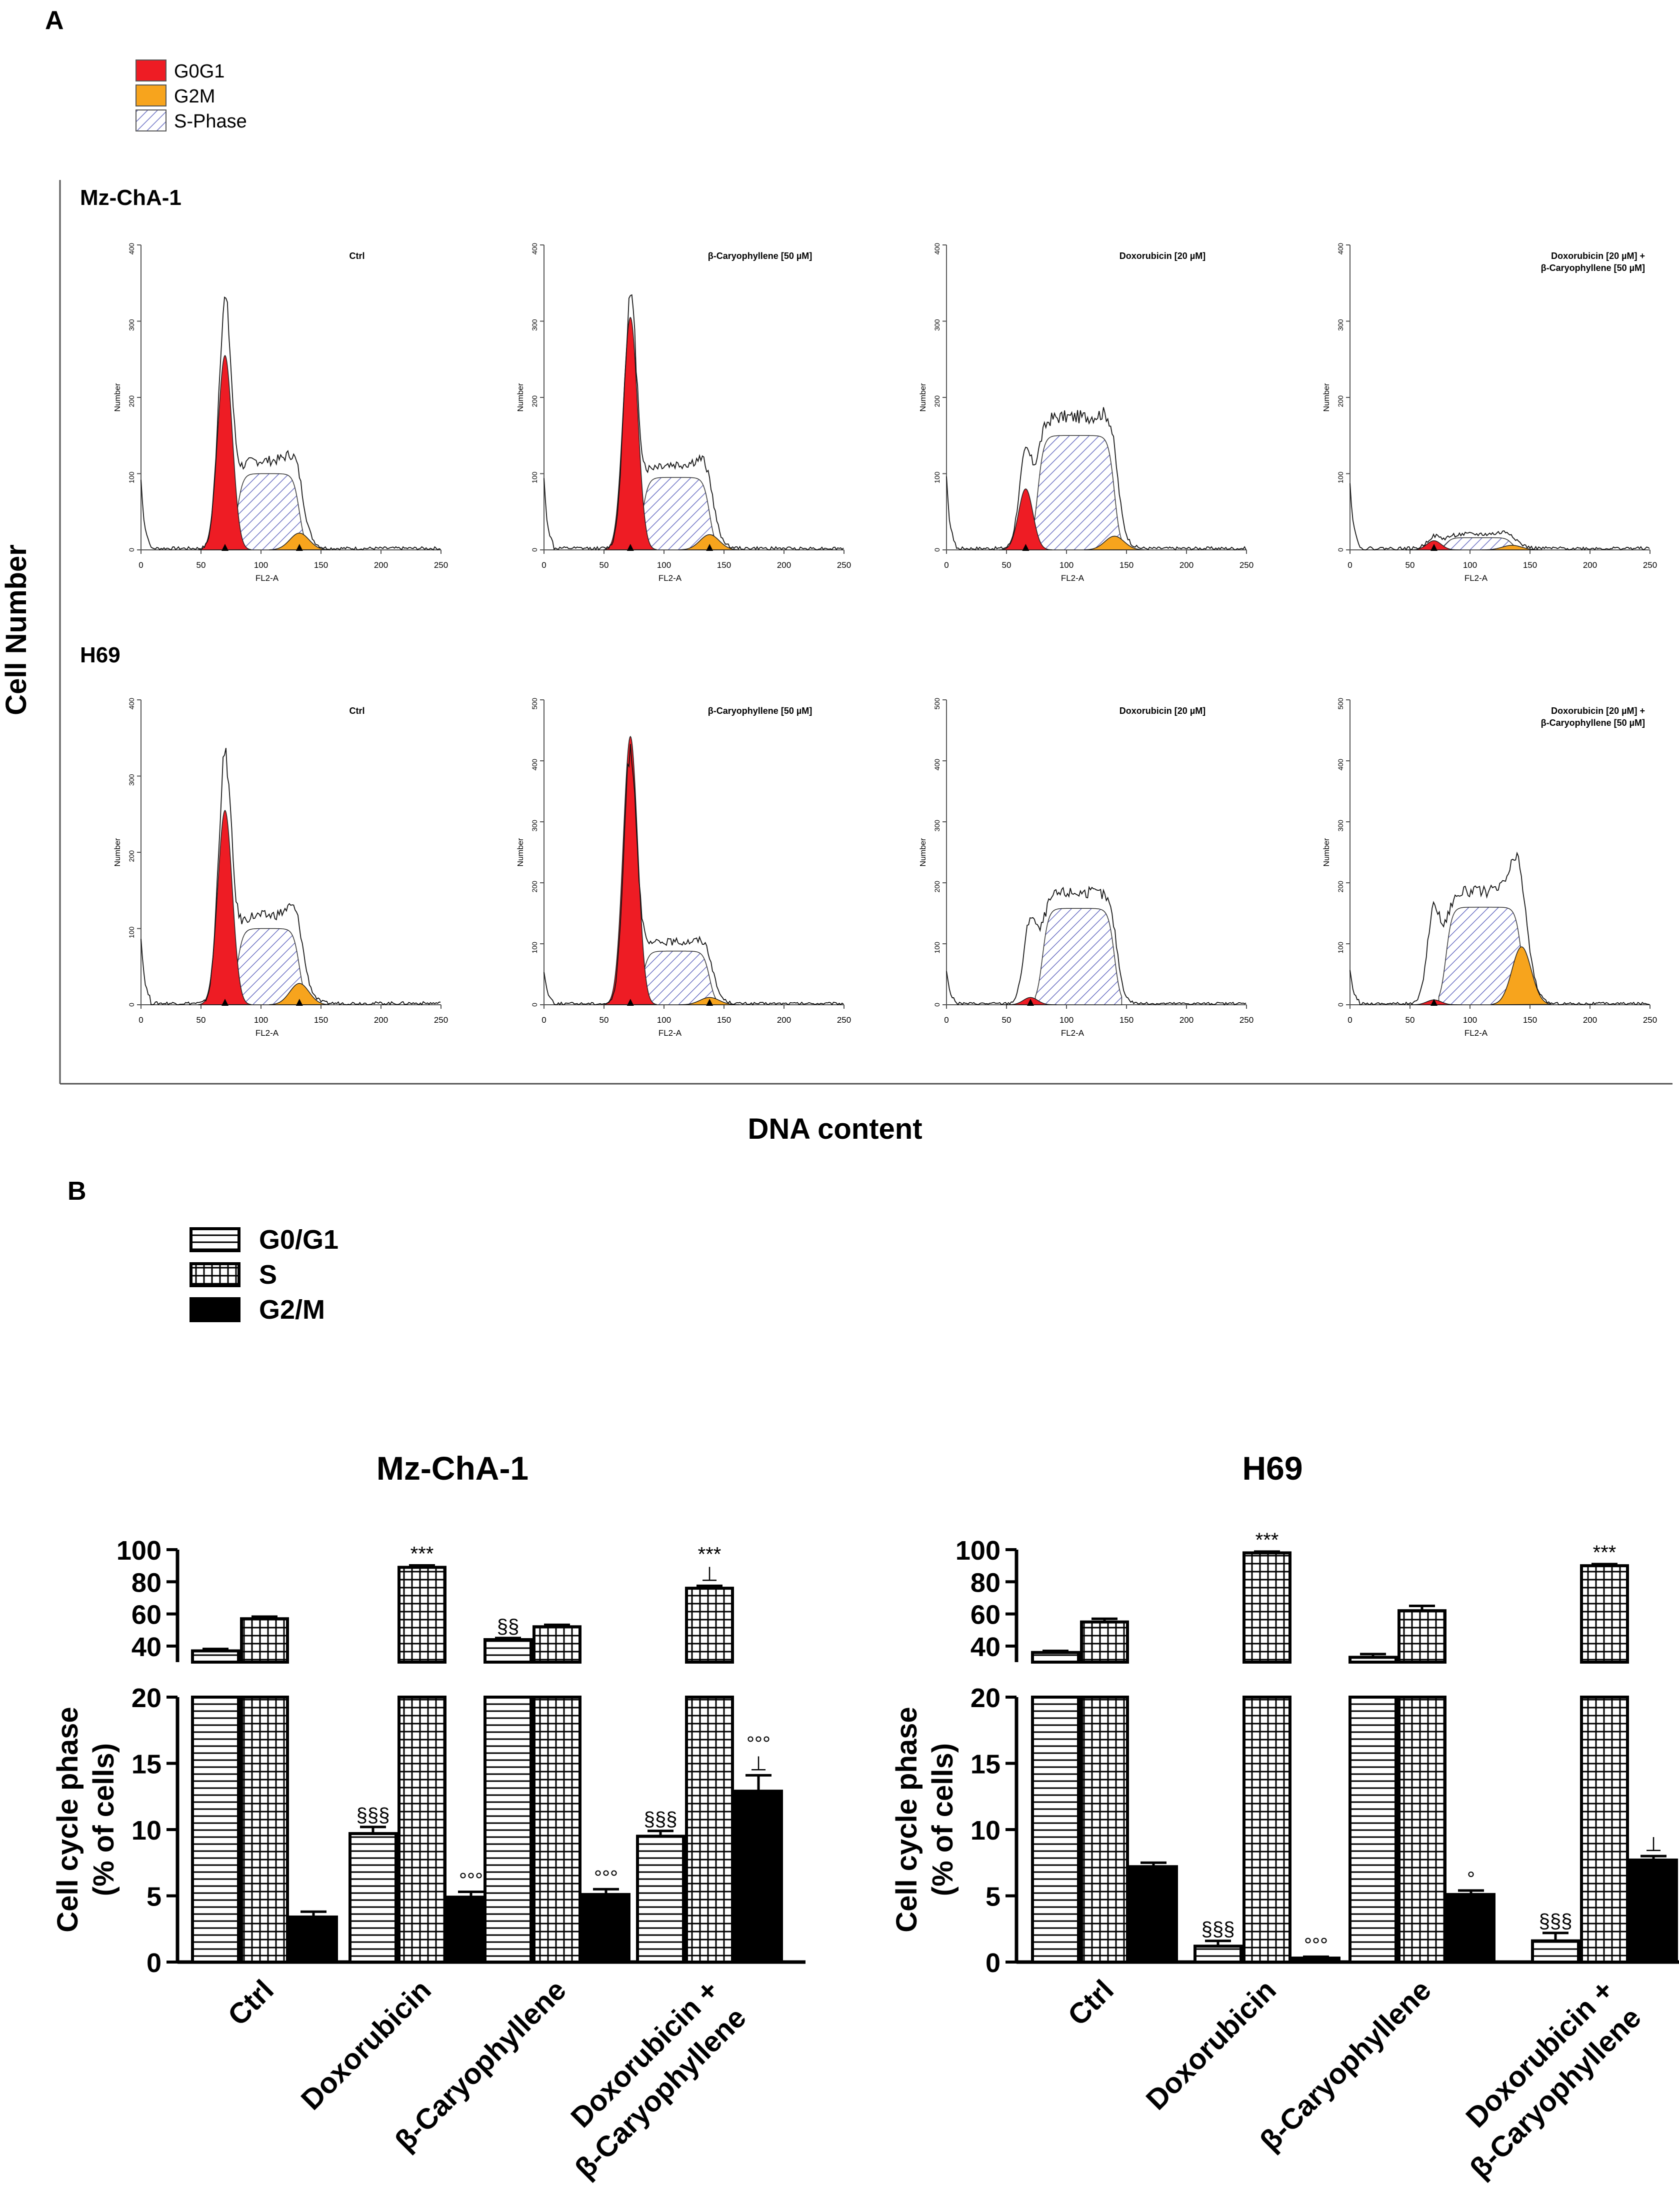 The height and width of the screenshot is (2212, 1679). Describe the element at coordinates (1163, 711) in the screenshot. I see `histogram-title: Doxorubicin [20 µM]` at that location.